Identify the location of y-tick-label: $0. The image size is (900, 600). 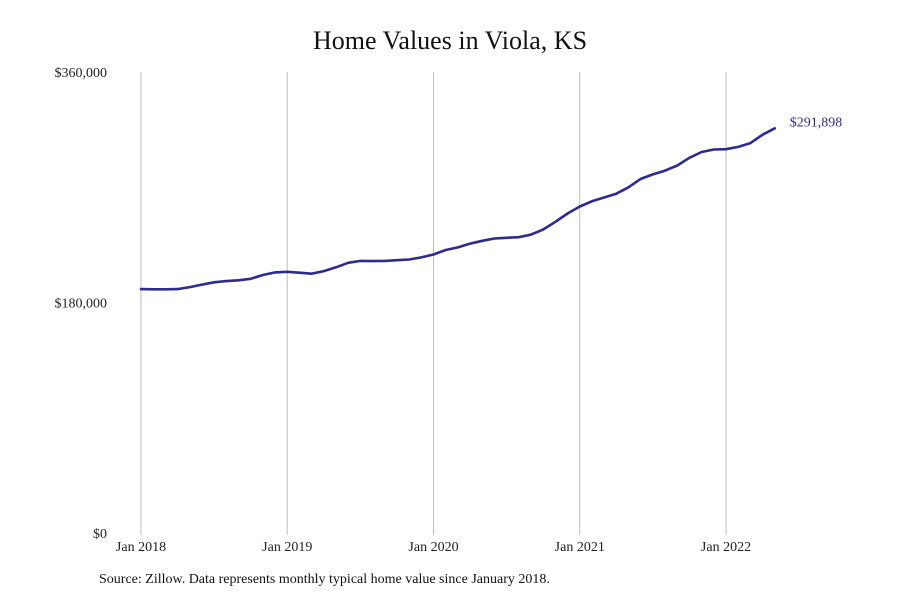
(100, 534).